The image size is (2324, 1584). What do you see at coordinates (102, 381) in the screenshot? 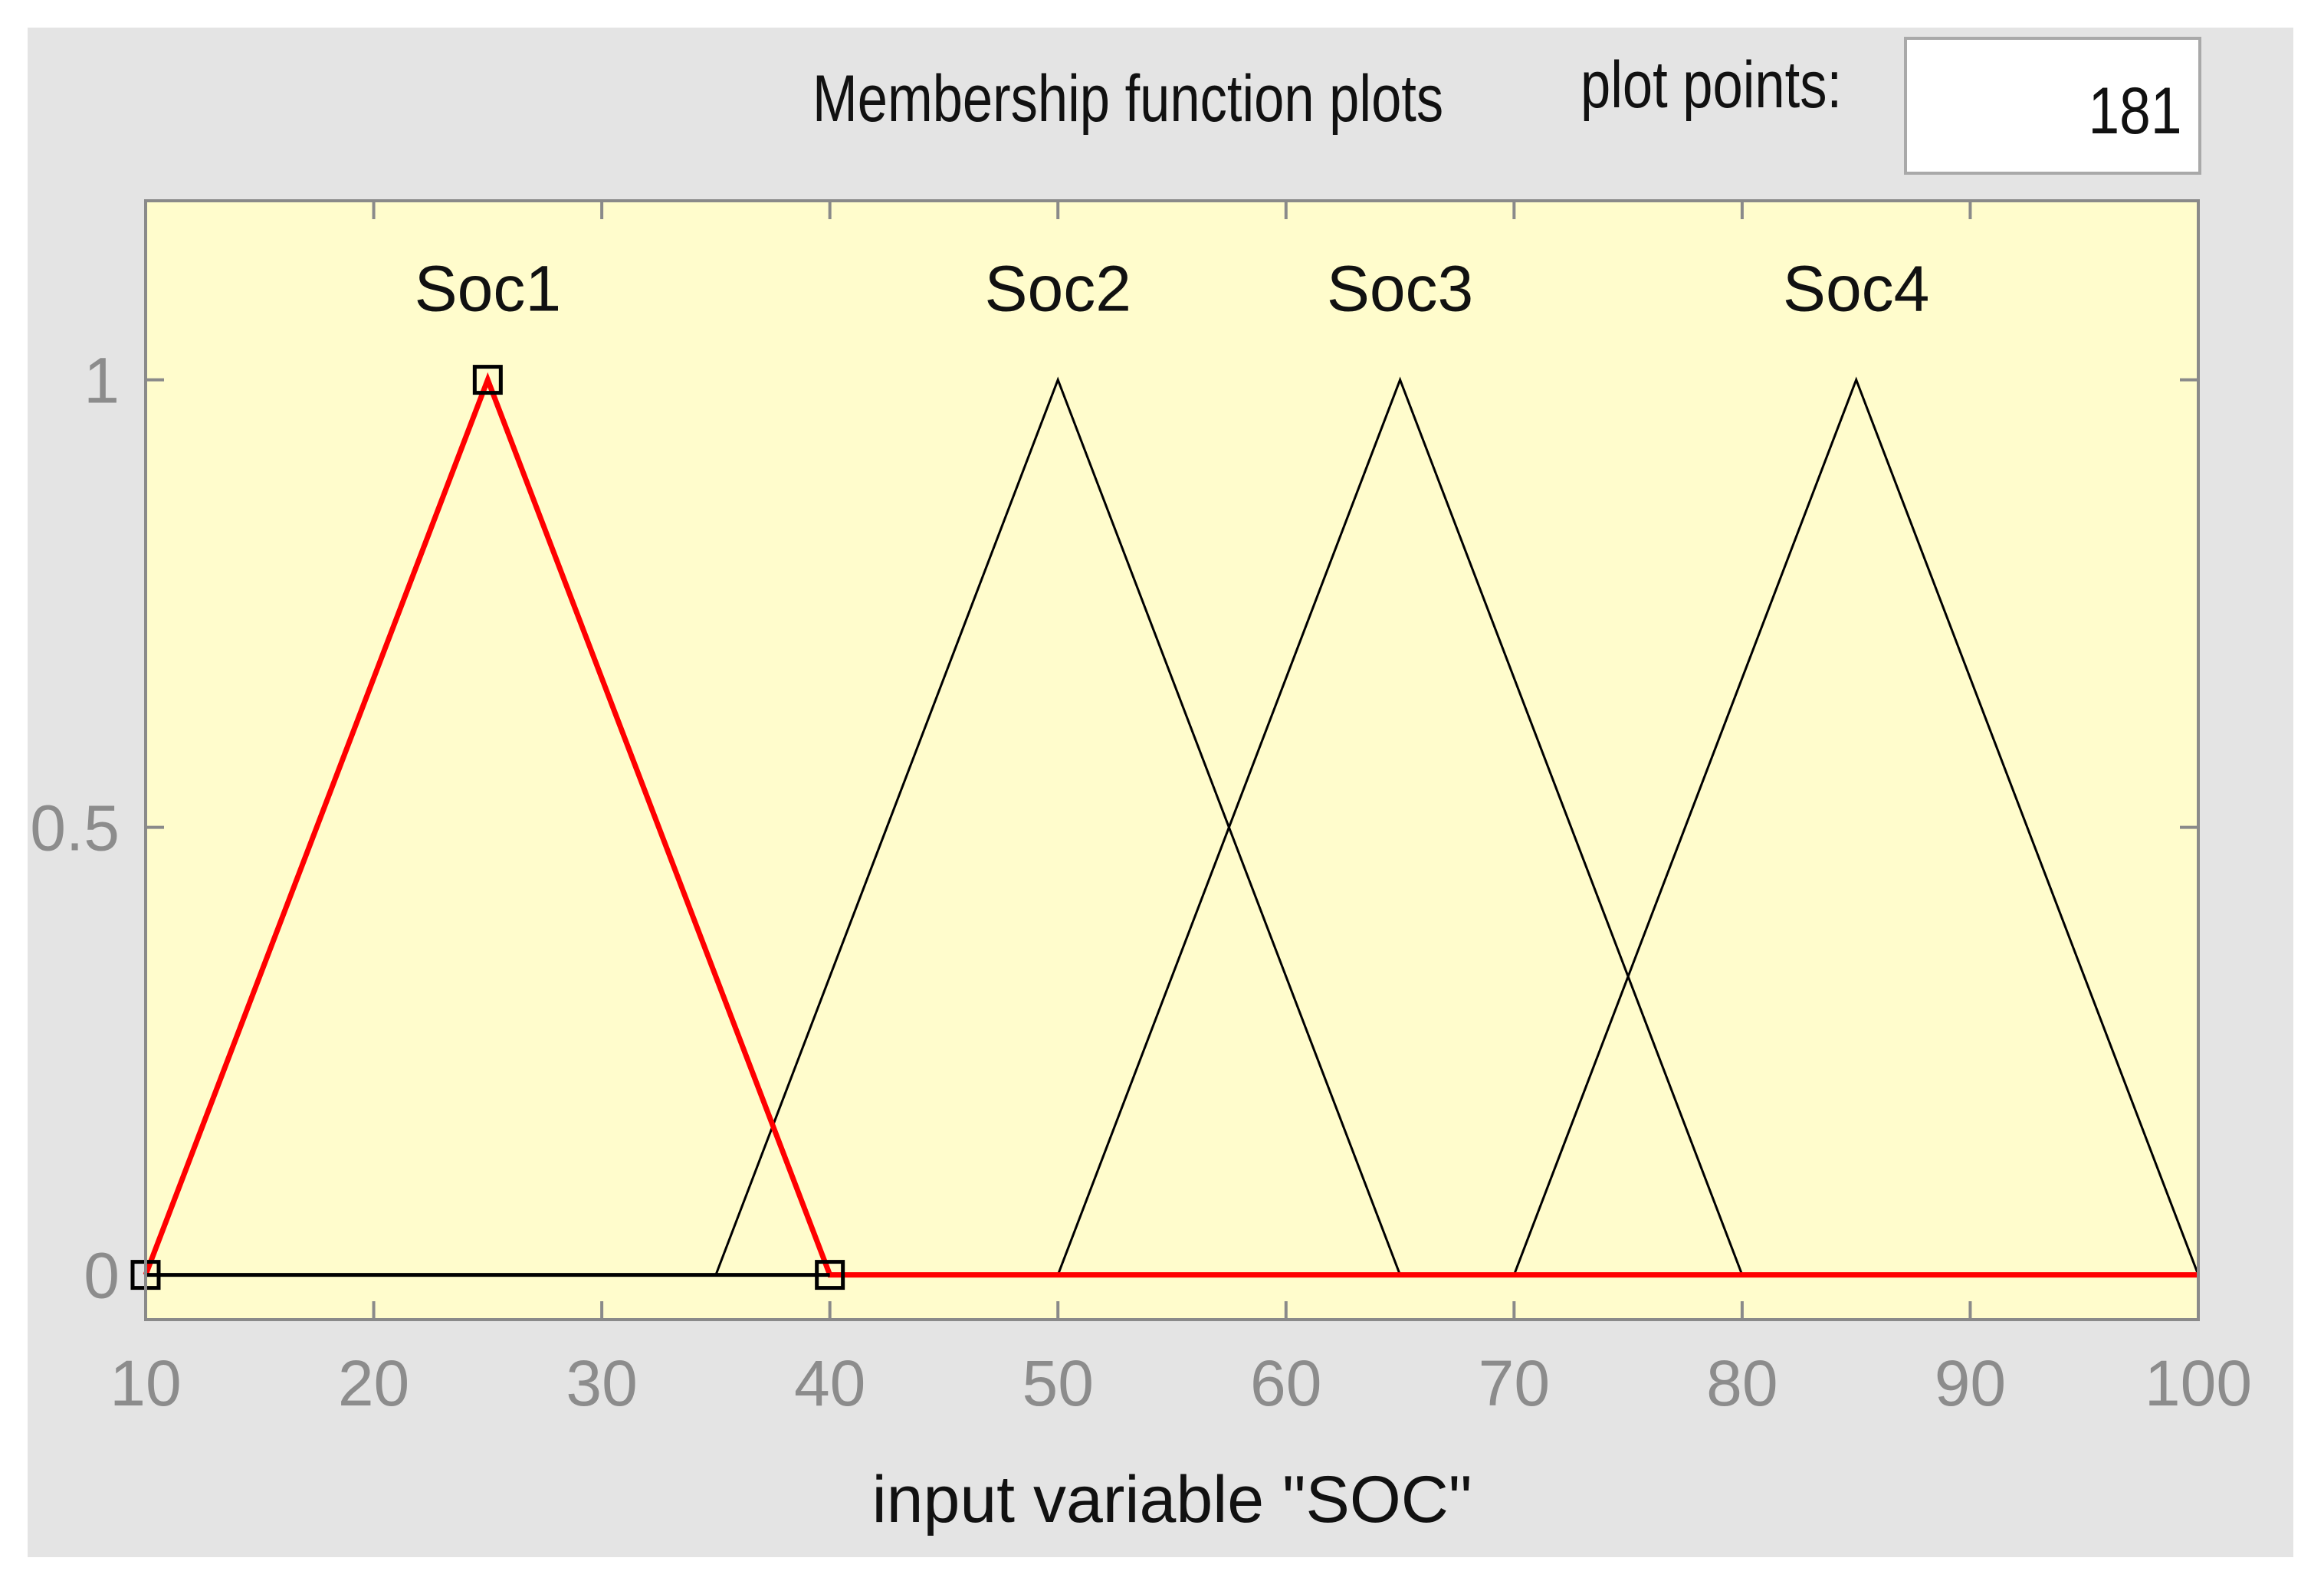
I see `y-tick-label: 1` at bounding box center [102, 381].